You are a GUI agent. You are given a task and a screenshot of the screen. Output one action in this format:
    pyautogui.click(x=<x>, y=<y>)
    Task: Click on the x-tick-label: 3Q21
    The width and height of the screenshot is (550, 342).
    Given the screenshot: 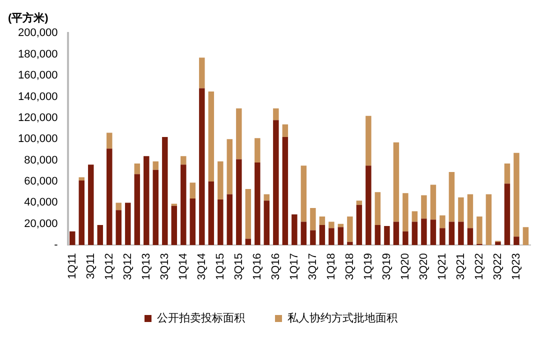 What is the action you would take?
    pyautogui.click(x=460, y=266)
    